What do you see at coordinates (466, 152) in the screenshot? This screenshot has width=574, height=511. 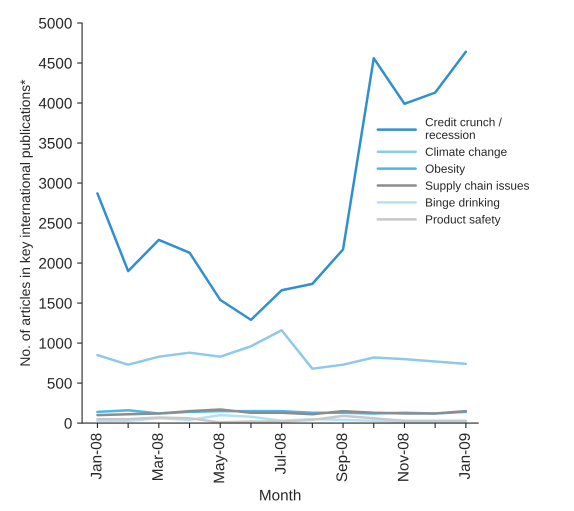 I see `legend-label: Climate change` at bounding box center [466, 152].